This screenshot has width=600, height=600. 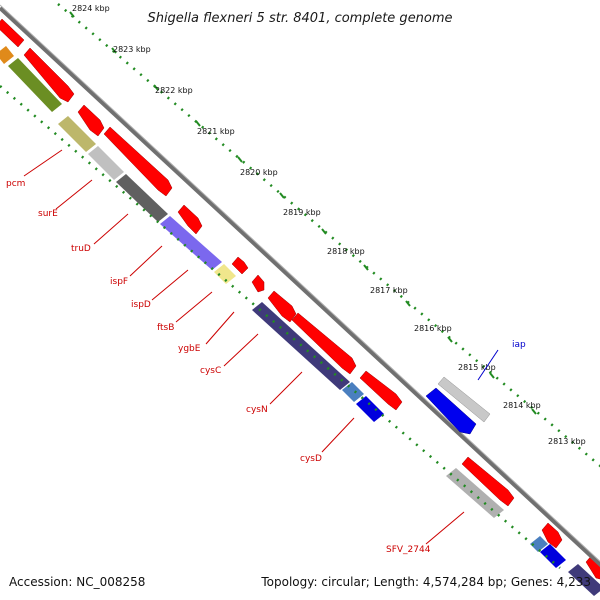 I want to click on gene-label-trud: truD, so click(x=81, y=249).